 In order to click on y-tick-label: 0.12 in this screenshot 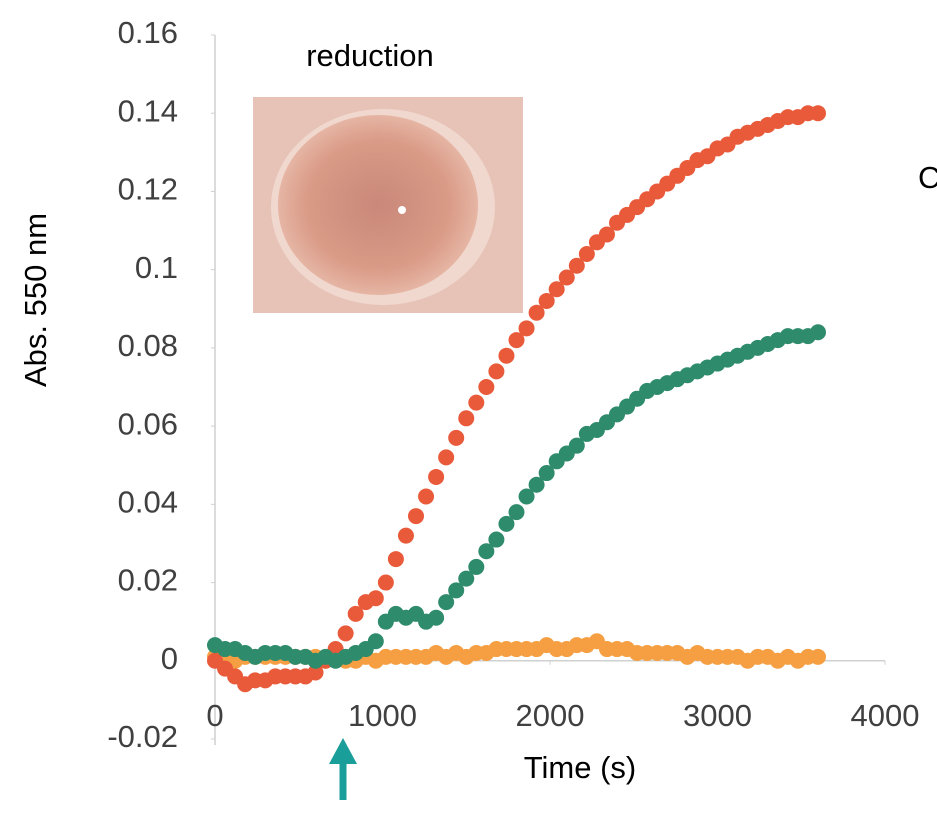, I will do `click(148, 189)`.